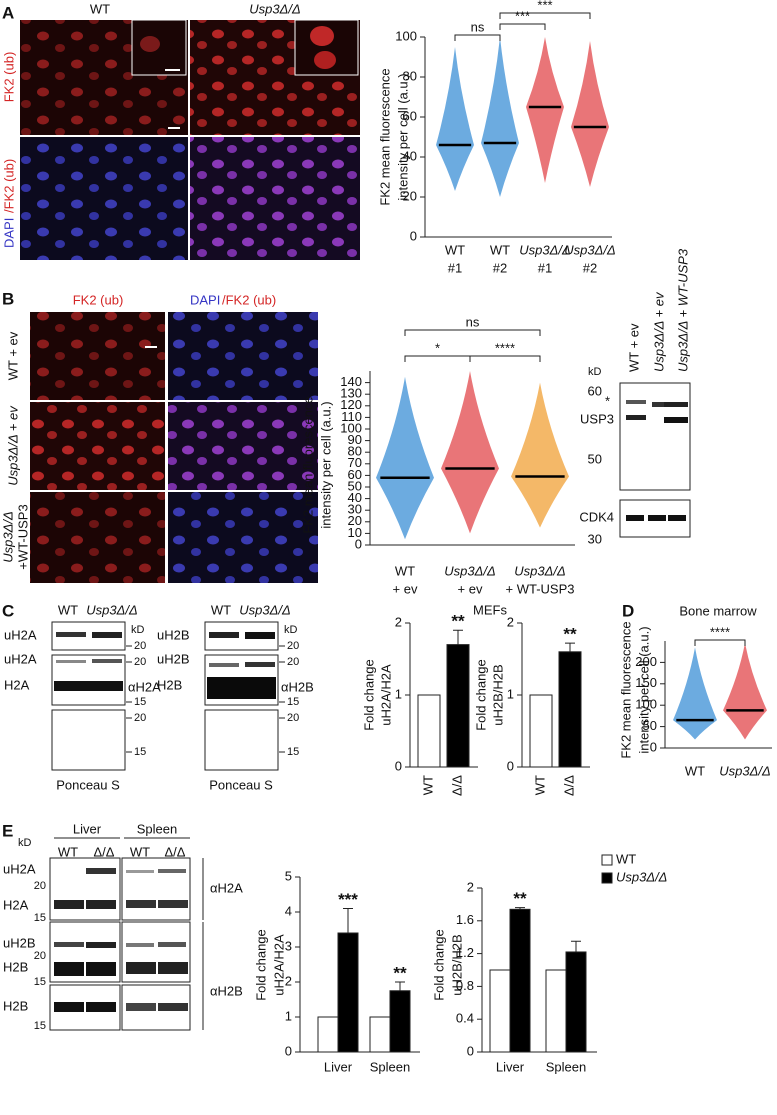 The height and width of the screenshot is (1115, 777). Describe the element at coordinates (626, 858) in the screenshot. I see `legend-label: WT` at that location.